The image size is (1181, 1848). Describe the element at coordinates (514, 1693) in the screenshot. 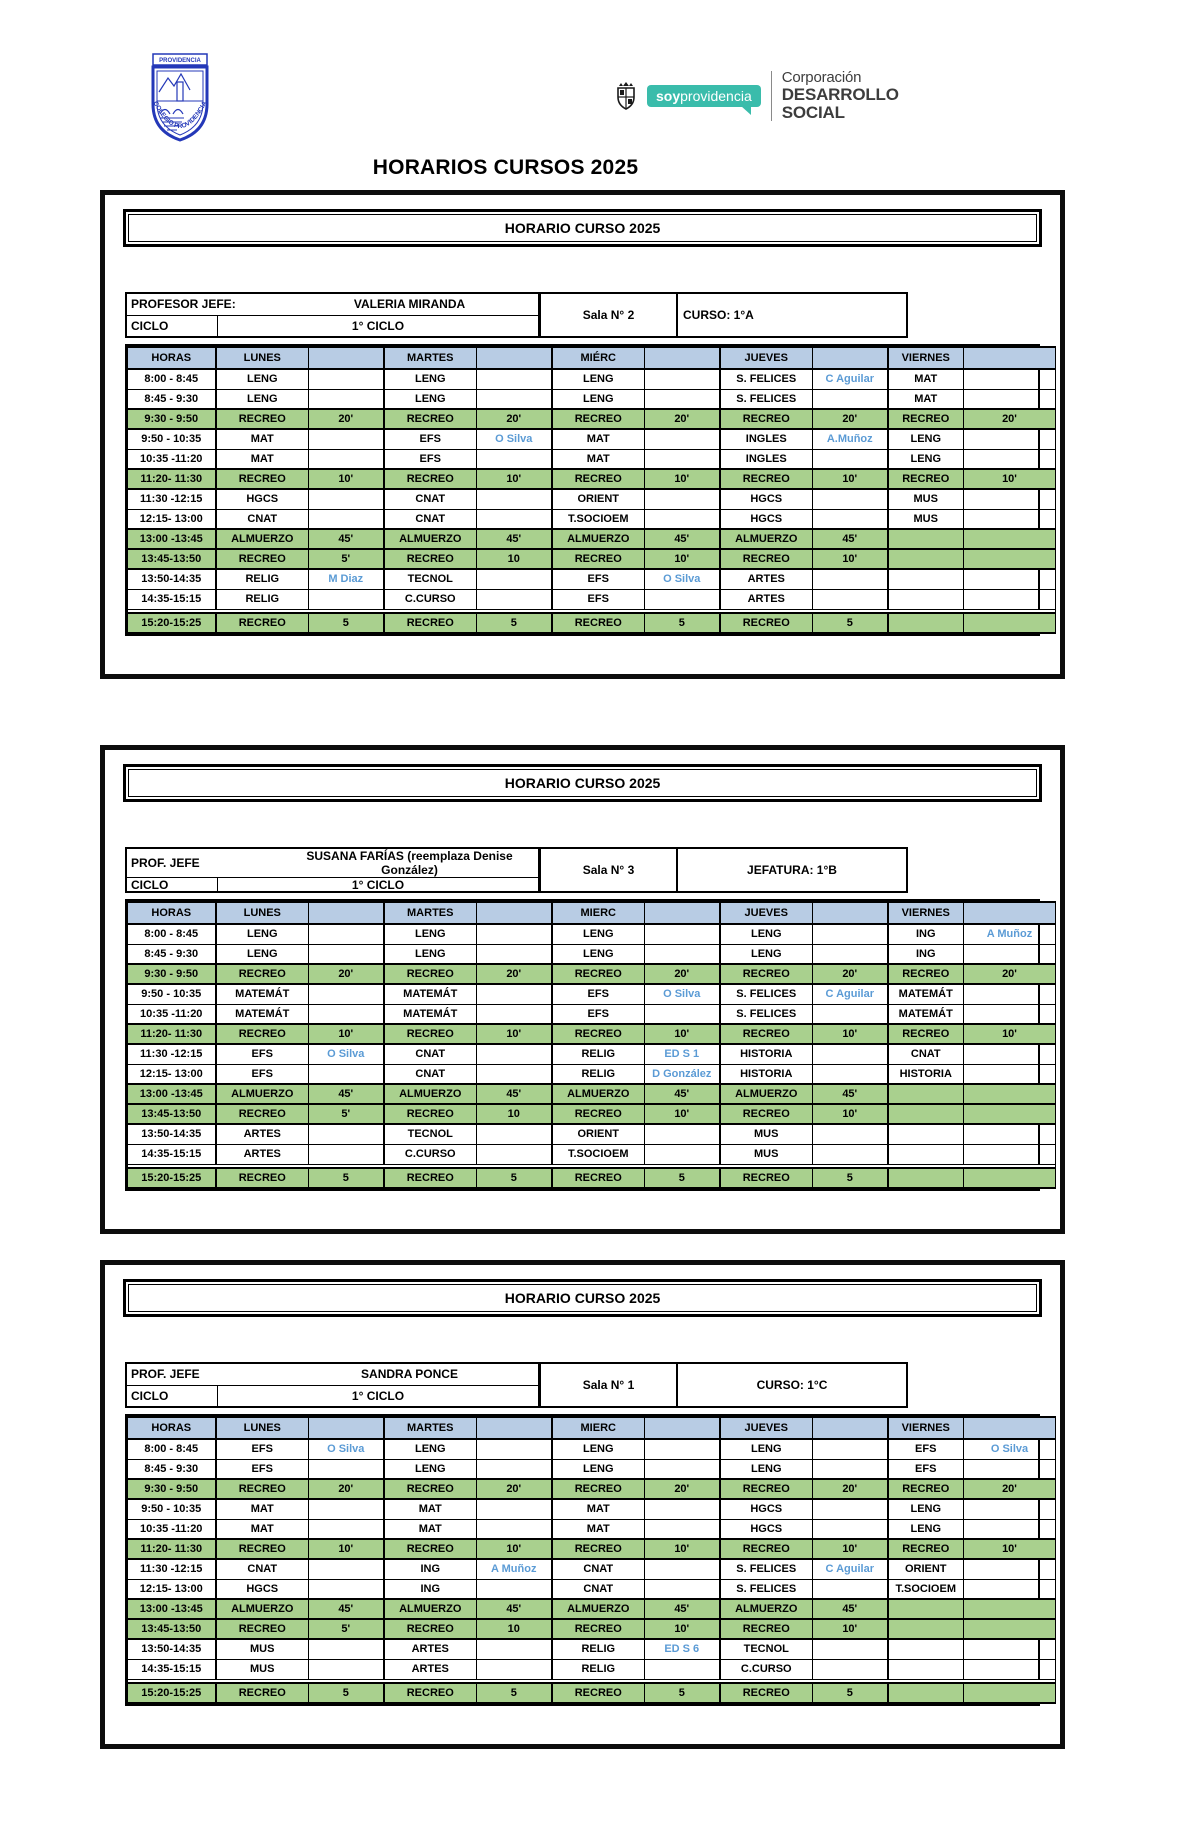

I see `duration-cell: 5` at that location.